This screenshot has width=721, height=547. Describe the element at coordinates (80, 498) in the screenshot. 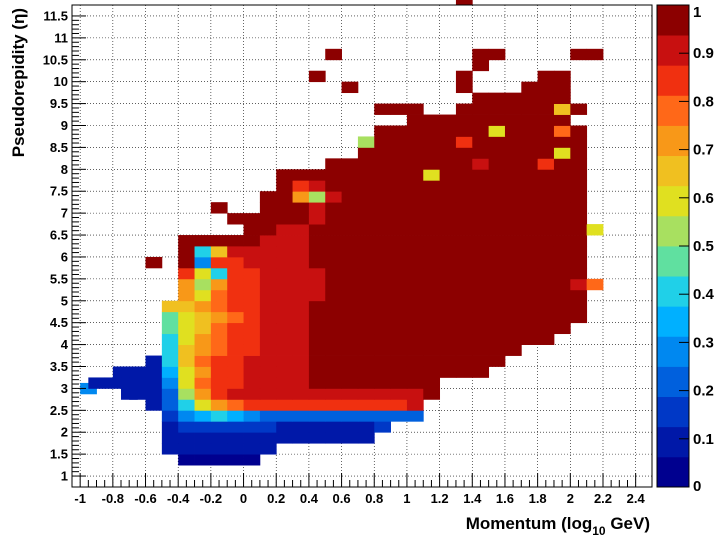

I see `x-tick-label: -1` at that location.